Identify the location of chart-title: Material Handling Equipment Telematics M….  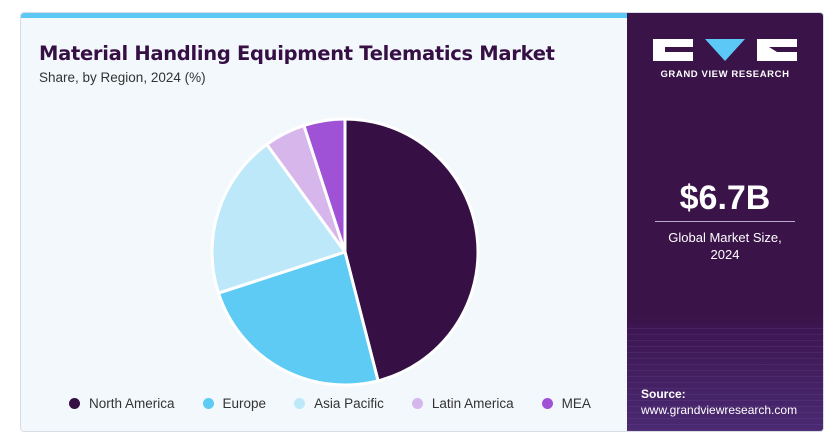
(297, 53).